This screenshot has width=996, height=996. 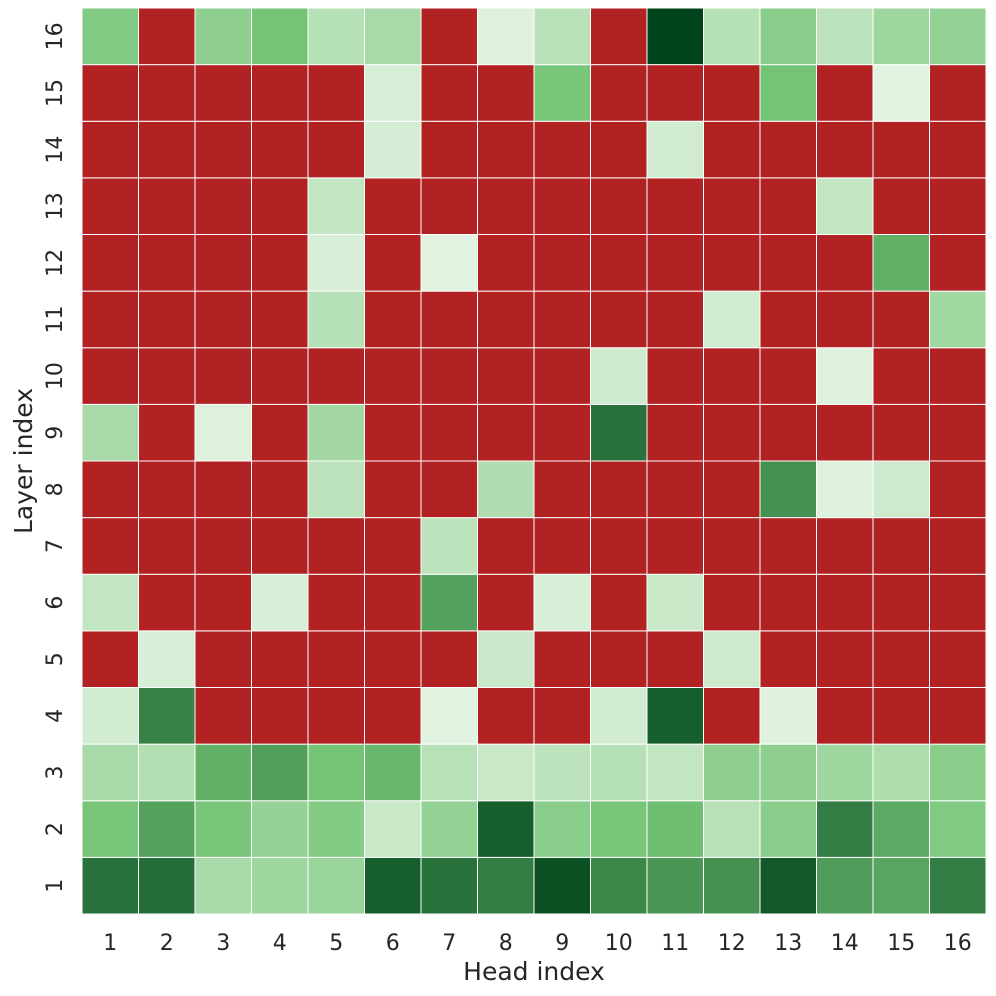 What do you see at coordinates (223, 829) in the screenshot?
I see `heatmap-cell-layer2-head3` at bounding box center [223, 829].